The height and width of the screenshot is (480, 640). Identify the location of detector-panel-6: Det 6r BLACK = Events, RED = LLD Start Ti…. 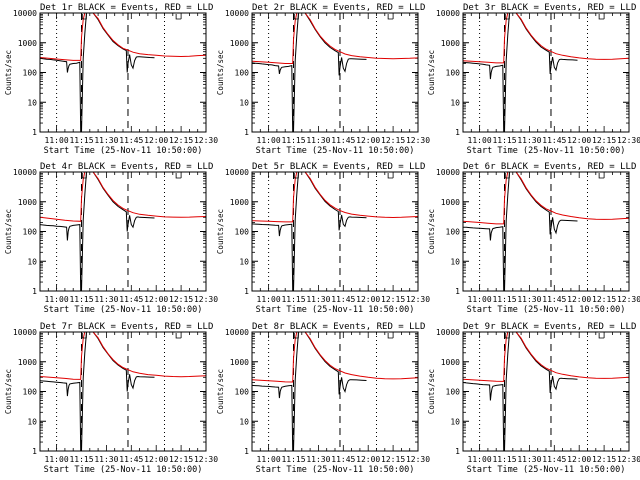
(533, 238).